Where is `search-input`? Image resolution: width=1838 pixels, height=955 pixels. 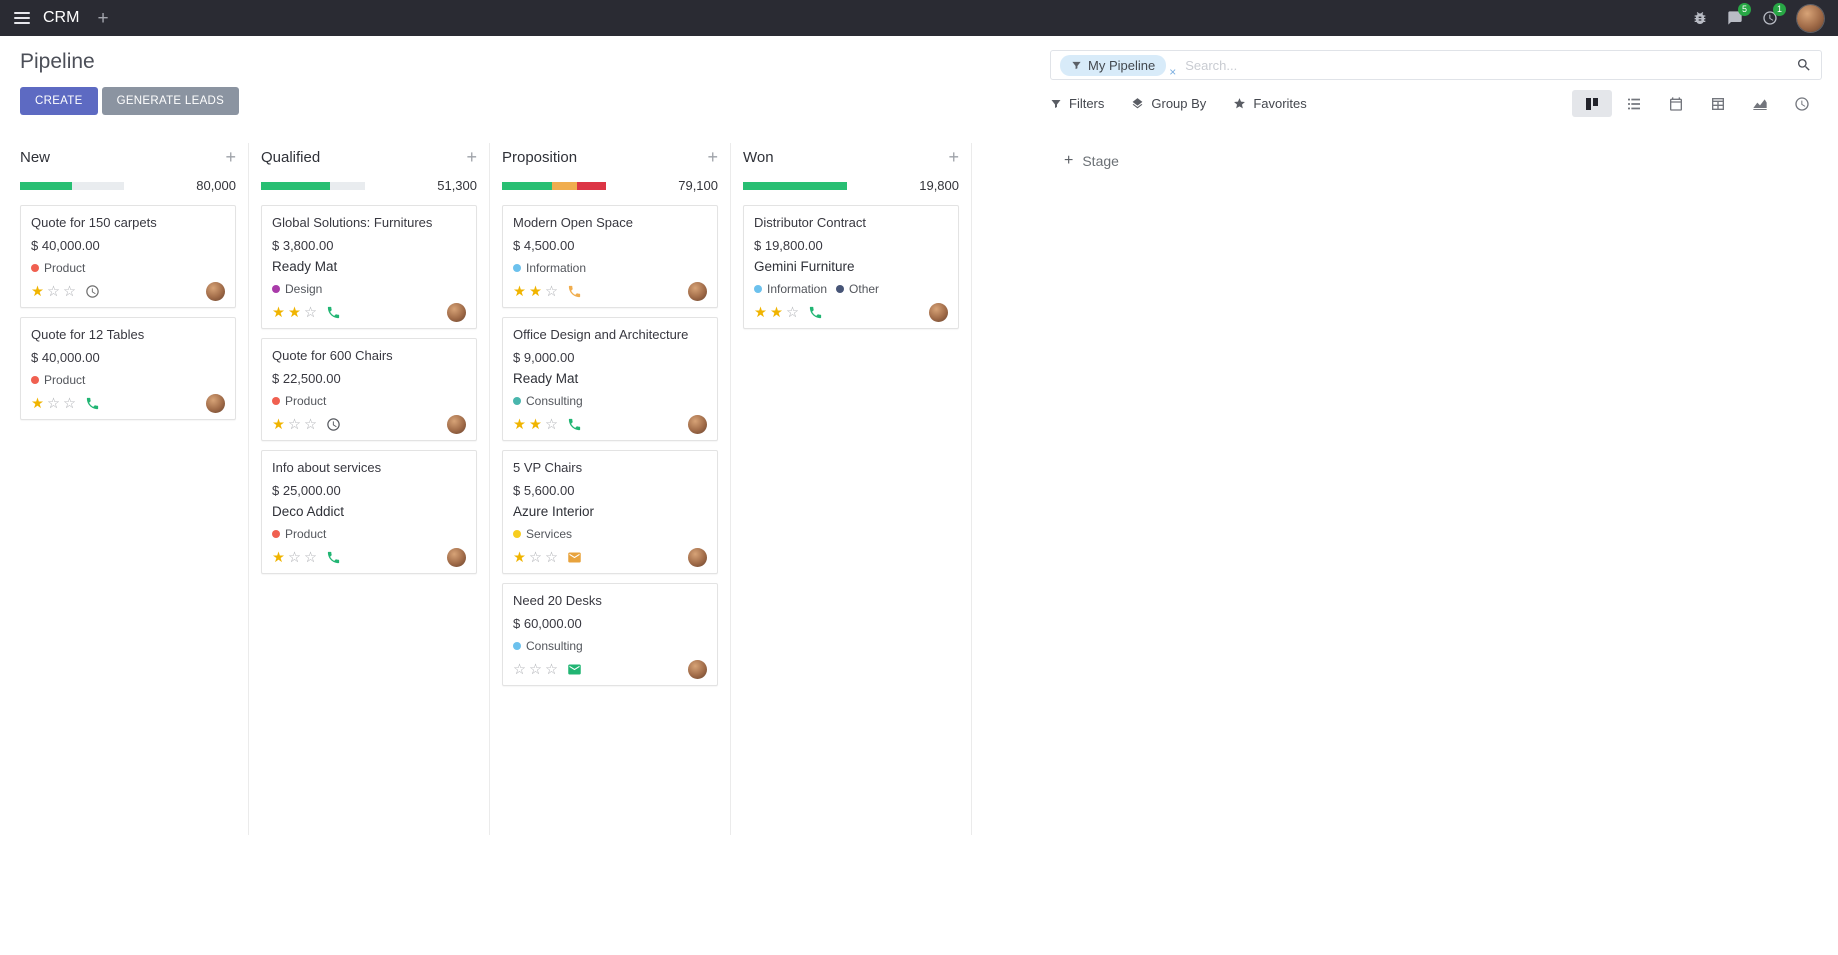 search-input is located at coordinates (1487, 65).